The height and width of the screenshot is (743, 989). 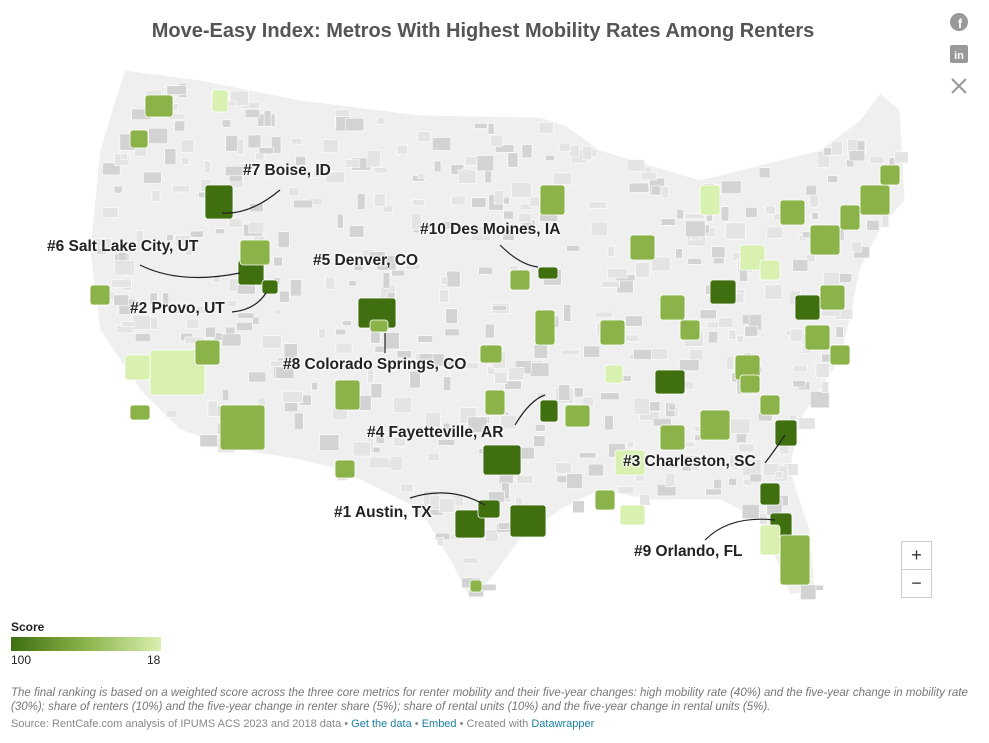 What do you see at coordinates (563, 724) in the screenshot?
I see `datawrapper-link: Datawrapper` at bounding box center [563, 724].